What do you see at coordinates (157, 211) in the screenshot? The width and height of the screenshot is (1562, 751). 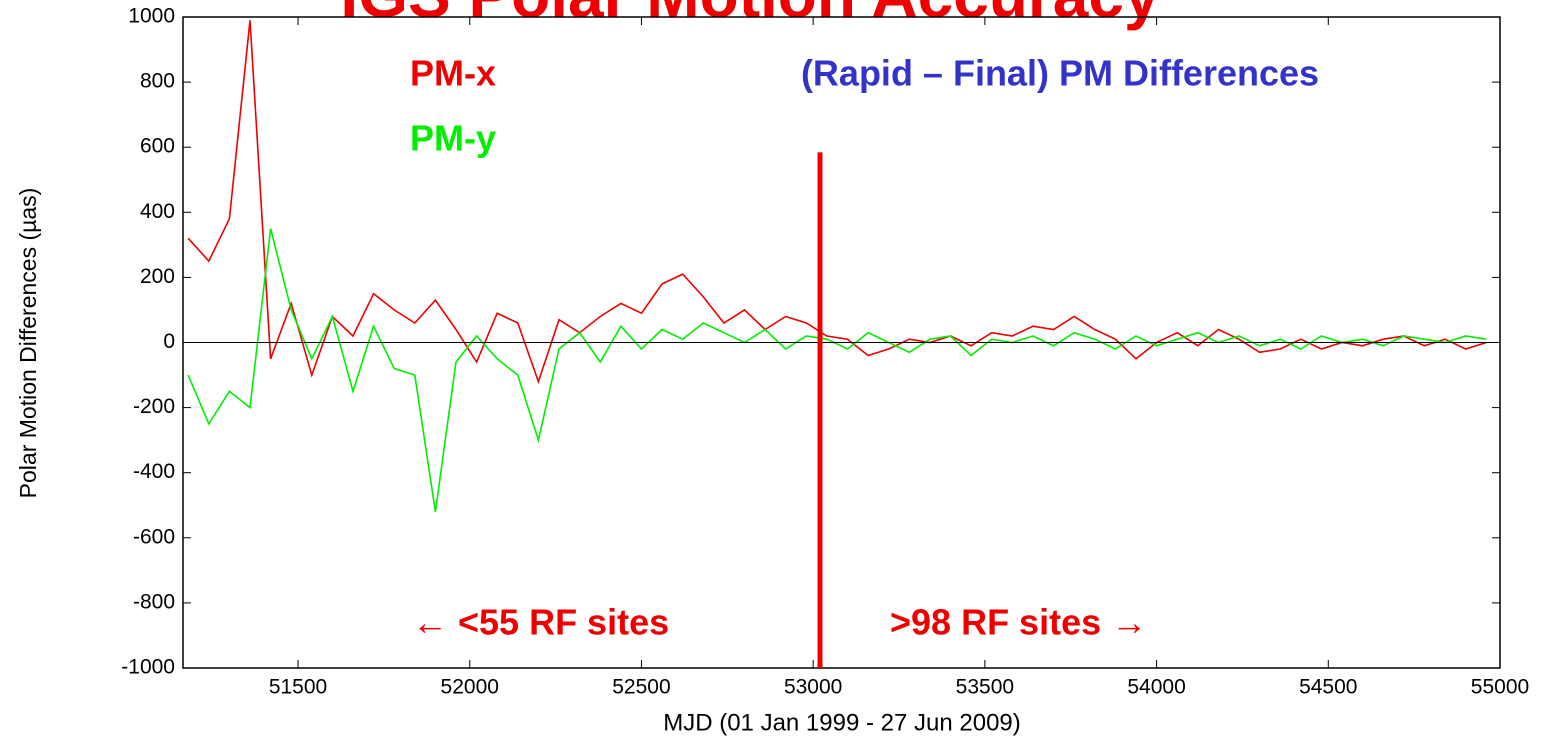 I see `y-tick-label: 400` at bounding box center [157, 211].